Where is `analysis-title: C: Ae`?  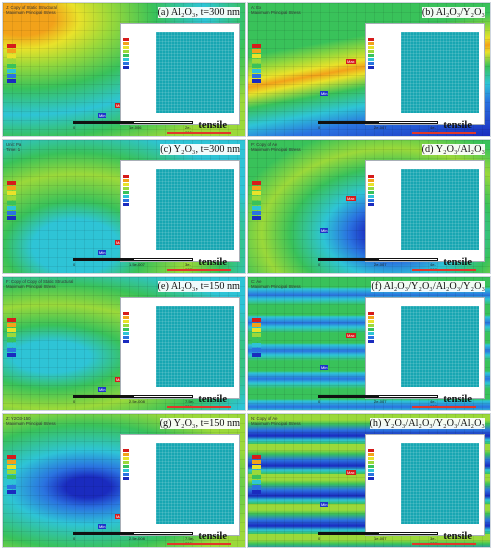 analysis-title: C: Ae is located at coordinates (256, 281).